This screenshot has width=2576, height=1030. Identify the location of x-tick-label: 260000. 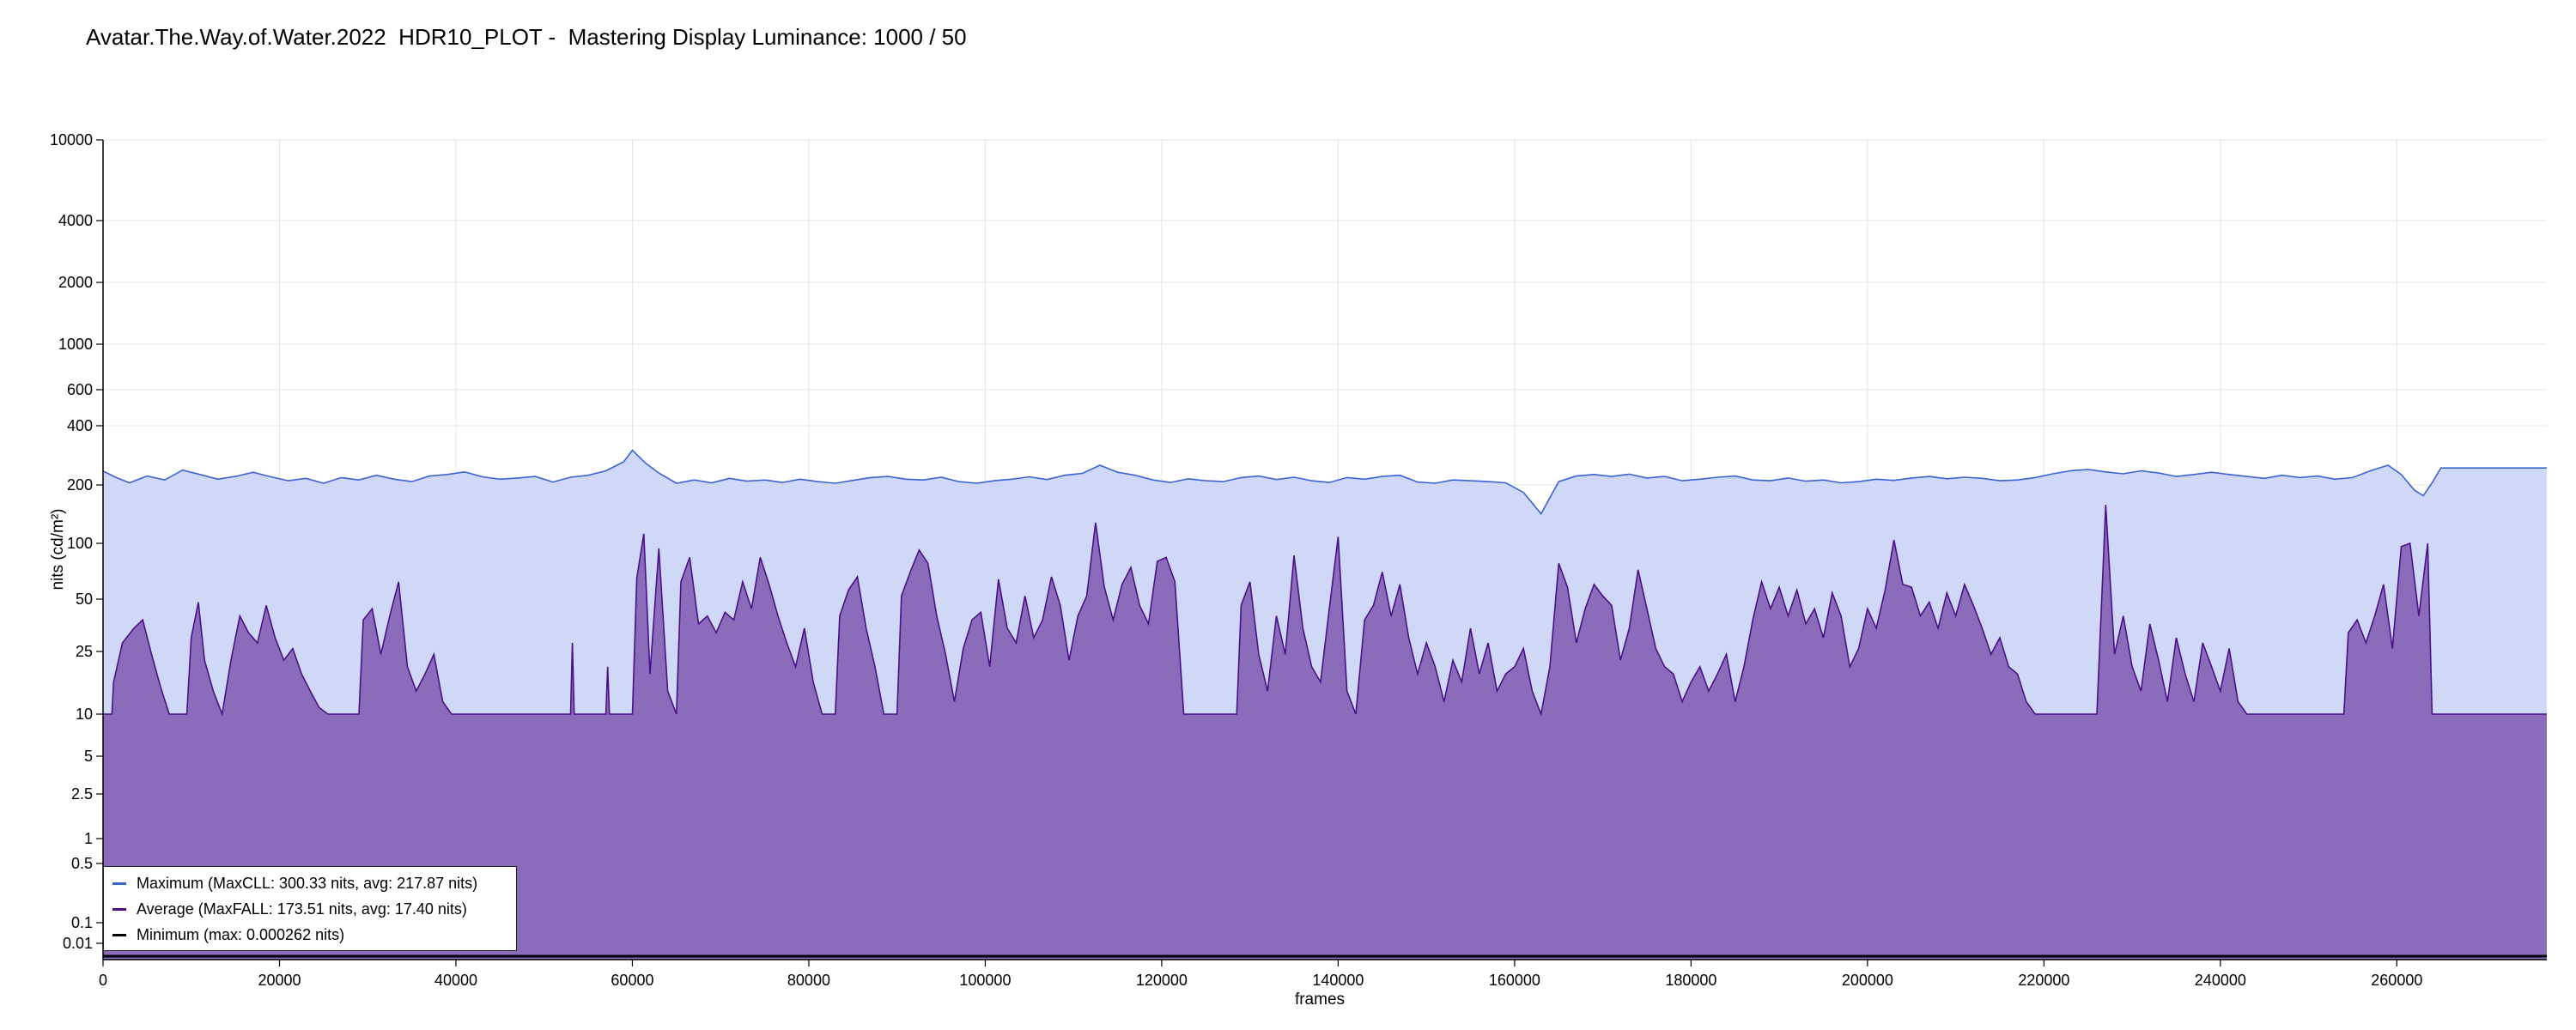
(2397, 980).